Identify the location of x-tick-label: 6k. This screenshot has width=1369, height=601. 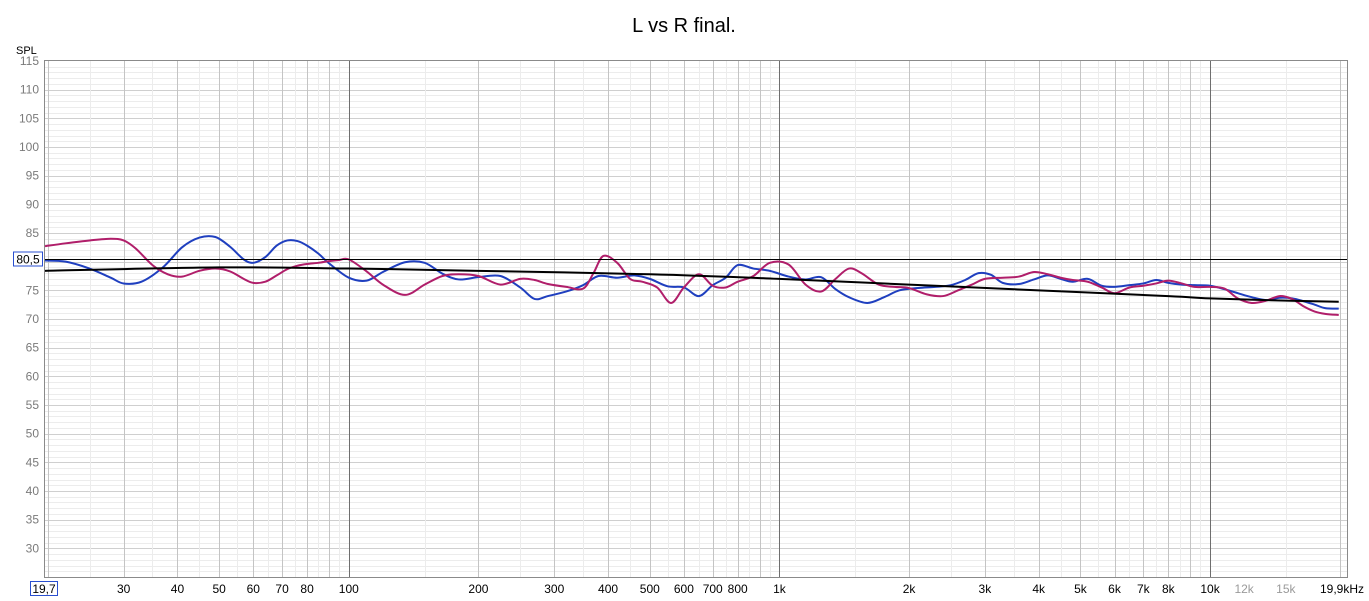
(1115, 589).